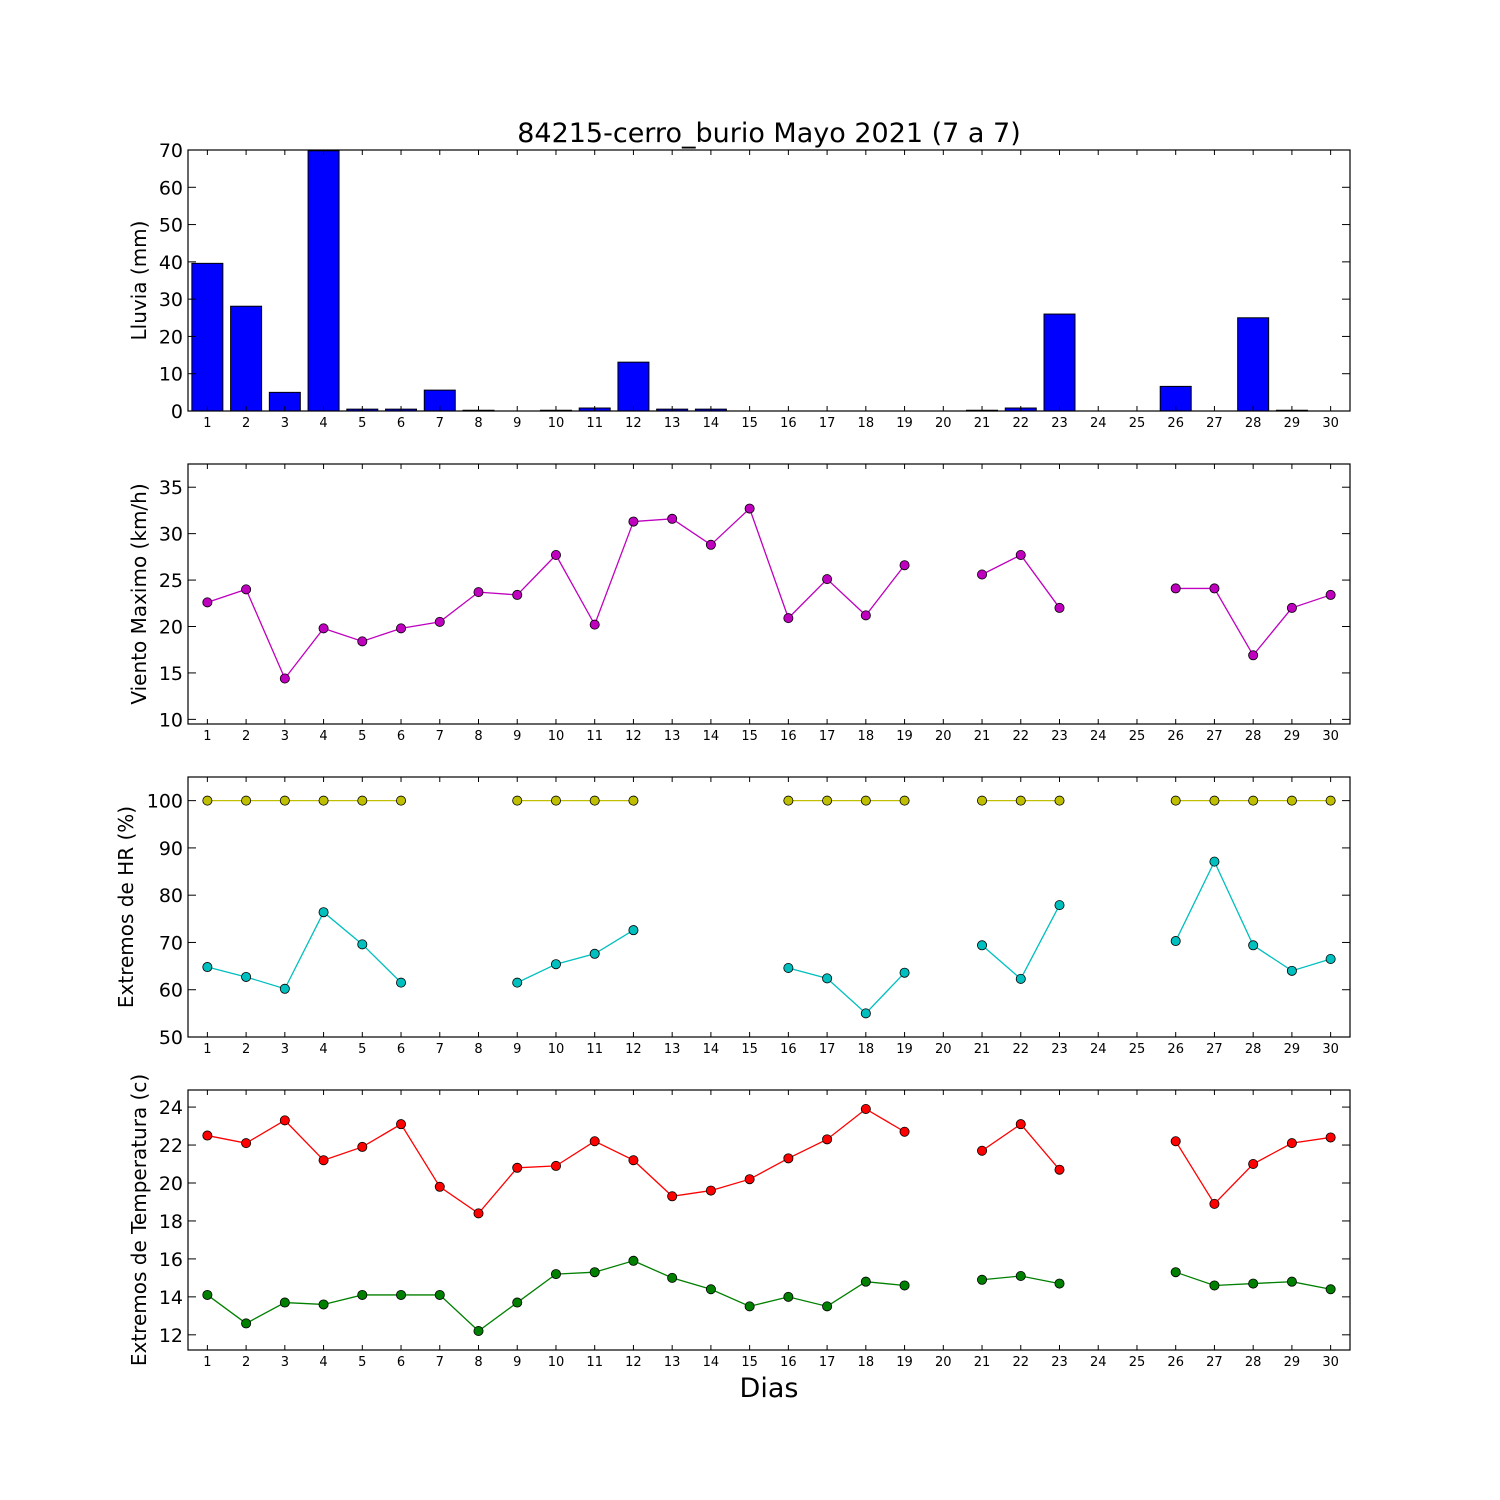 This screenshot has width=1500, height=1500. I want to click on y-tick-label: 18, so click(171, 1222).